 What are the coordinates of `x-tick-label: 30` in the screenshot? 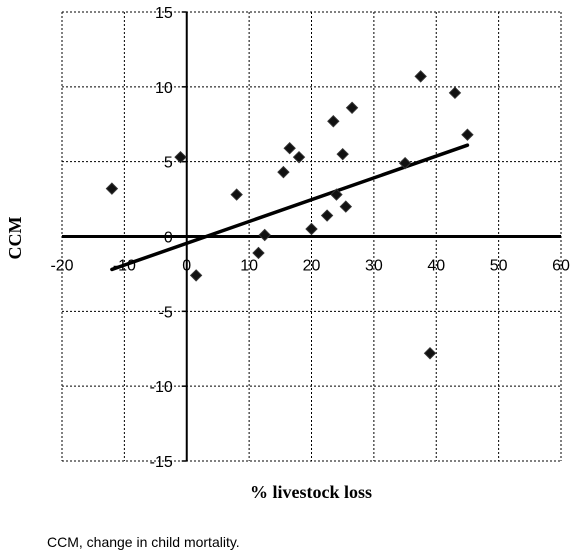 It's located at (374, 266).